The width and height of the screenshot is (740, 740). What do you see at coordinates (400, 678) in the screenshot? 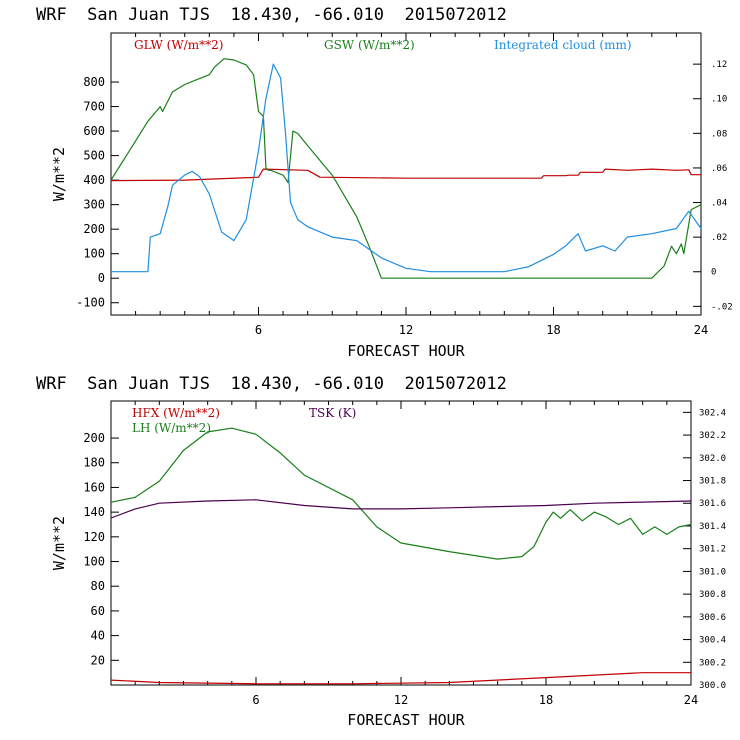
I see `series-line-hfx` at bounding box center [400, 678].